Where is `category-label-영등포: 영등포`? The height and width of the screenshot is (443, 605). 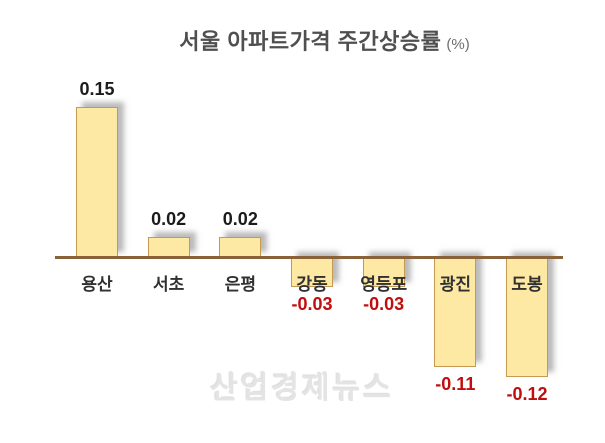
category-label-영등포: 영등포 is located at coordinates (384, 284).